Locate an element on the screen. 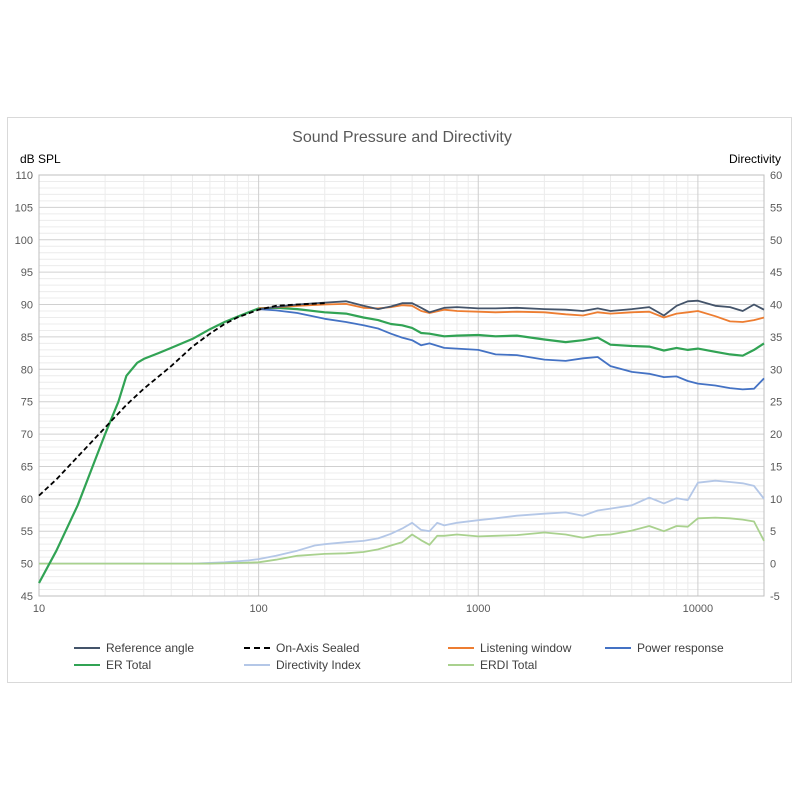 The height and width of the screenshot is (800, 800). legend-label: Listening window is located at coordinates (526, 648).